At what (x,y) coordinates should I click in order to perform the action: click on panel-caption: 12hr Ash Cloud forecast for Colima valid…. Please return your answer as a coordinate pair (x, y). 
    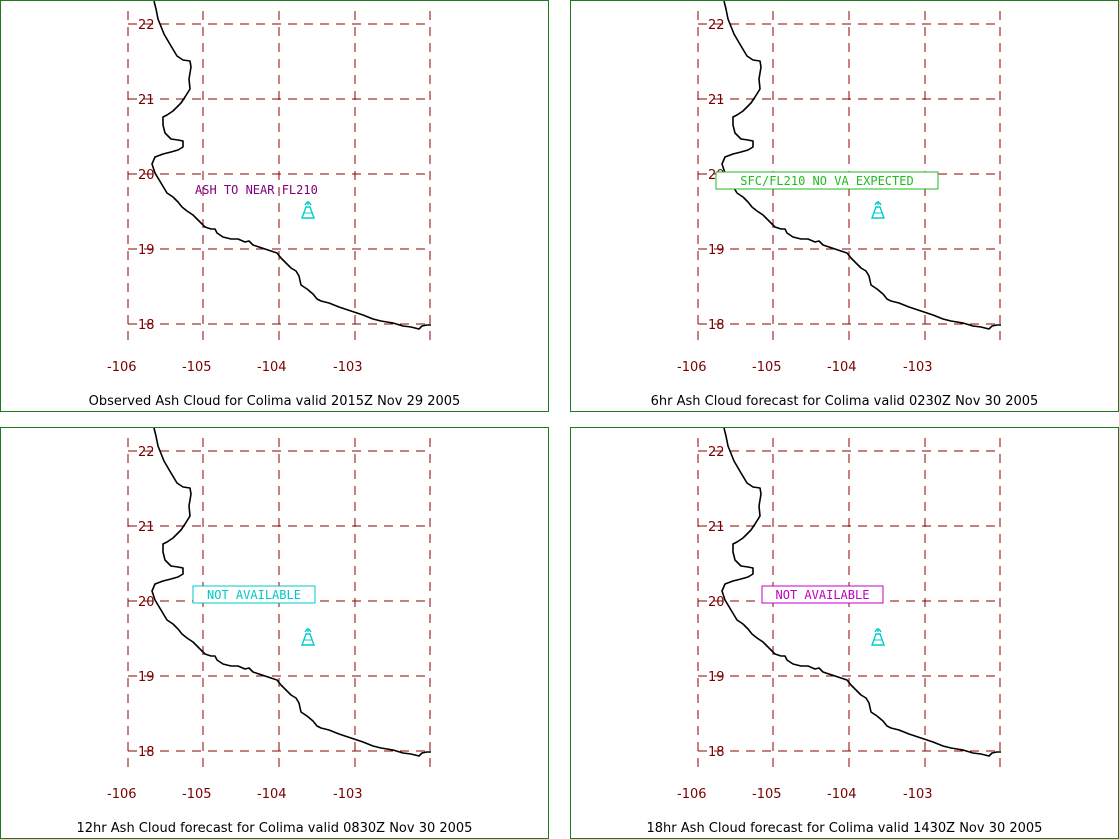
    Looking at the image, I should click on (274, 828).